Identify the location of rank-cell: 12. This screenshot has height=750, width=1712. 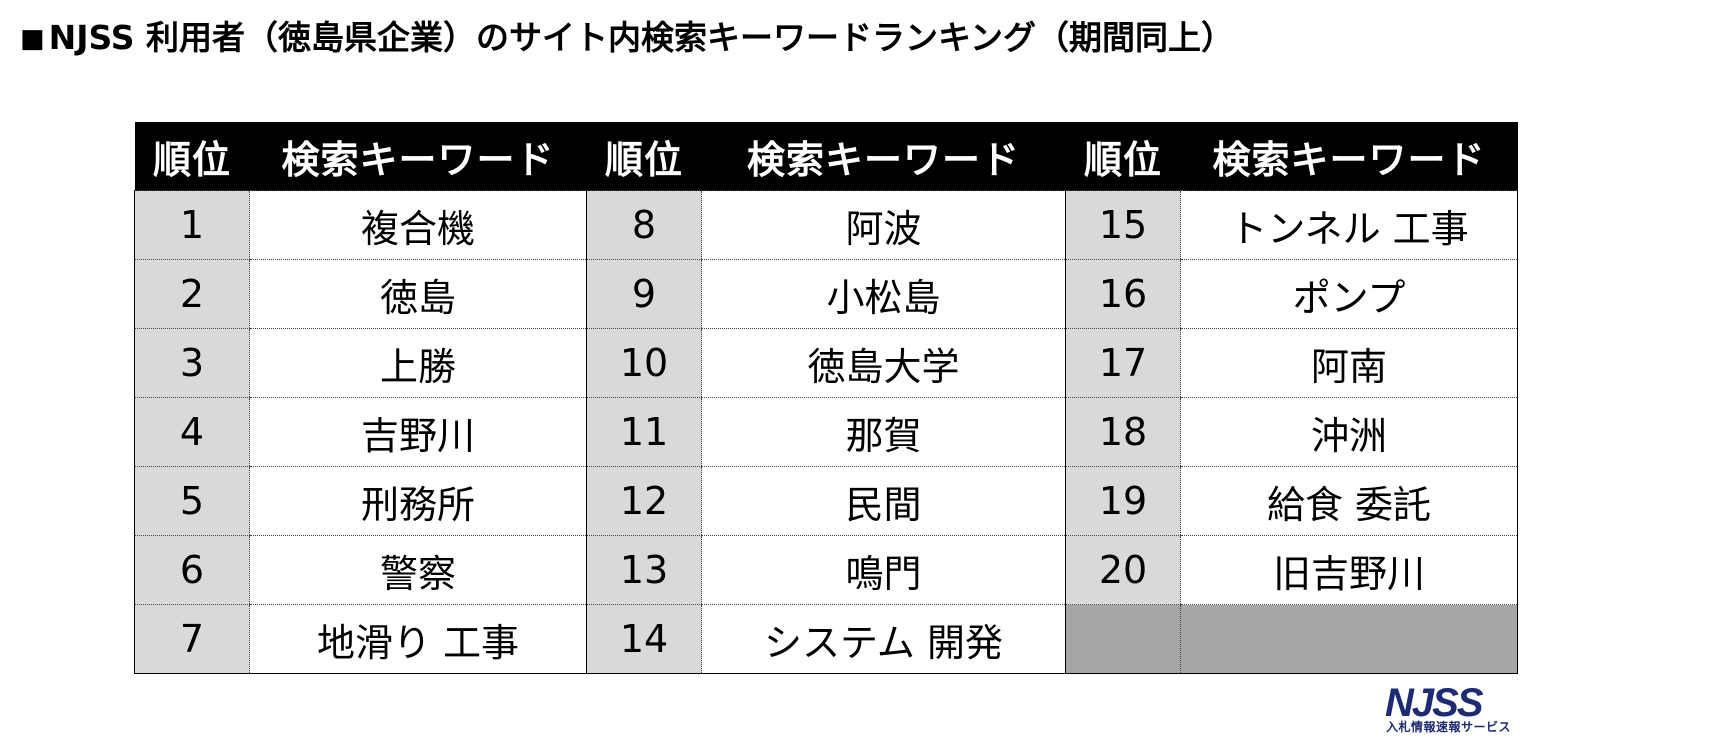
(644, 501).